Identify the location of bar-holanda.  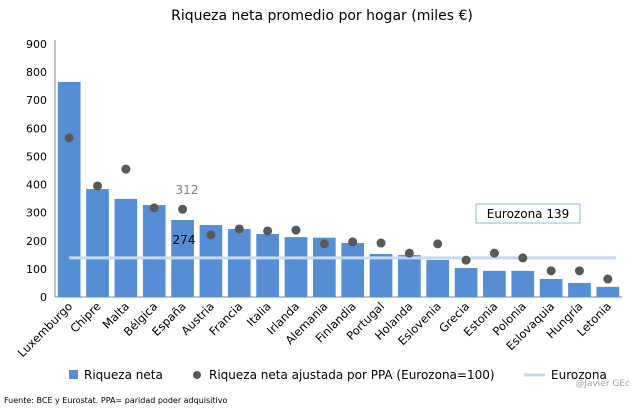
(409, 276).